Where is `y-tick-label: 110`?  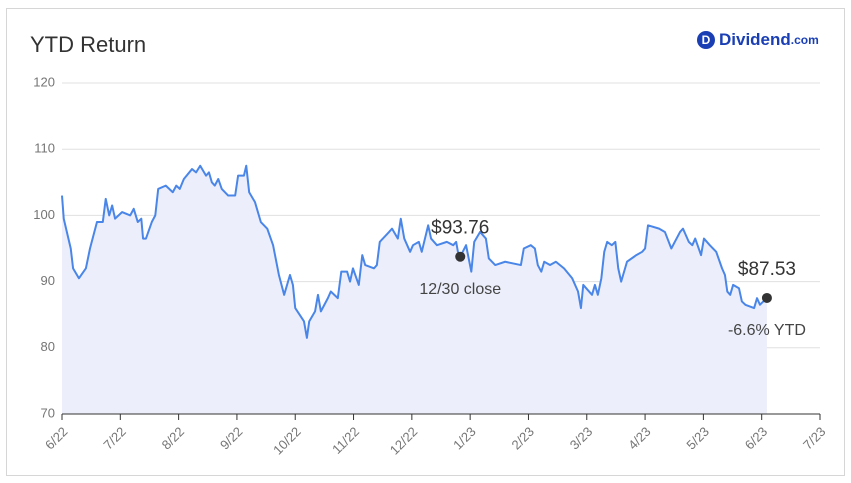
y-tick-label: 110 is located at coordinates (44, 148).